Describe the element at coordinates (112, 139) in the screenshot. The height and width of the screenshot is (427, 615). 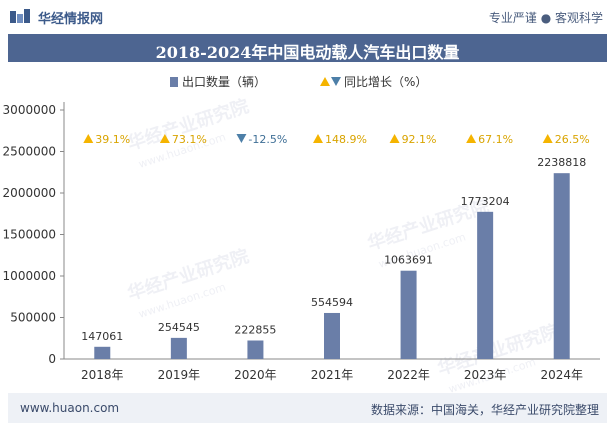
I see `growth-value-label: 39.1%` at that location.